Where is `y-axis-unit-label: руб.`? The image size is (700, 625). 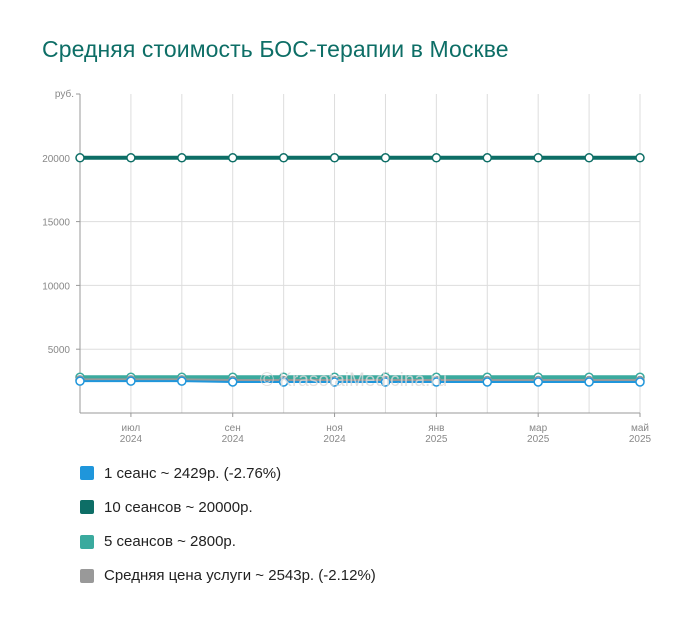 y-axis-unit-label: руб. is located at coordinates (64, 94).